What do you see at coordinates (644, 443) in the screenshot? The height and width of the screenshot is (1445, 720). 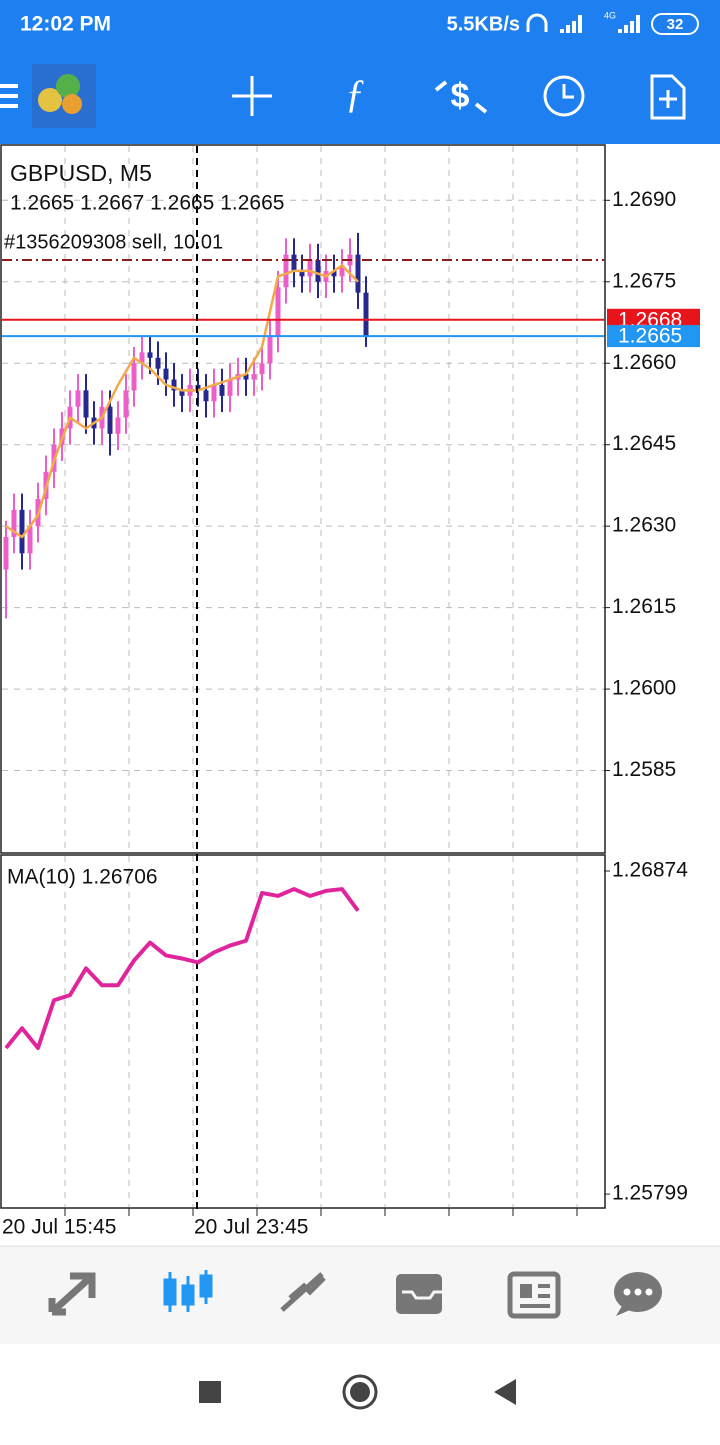 I see `y-tick-label: 1.2645` at bounding box center [644, 443].